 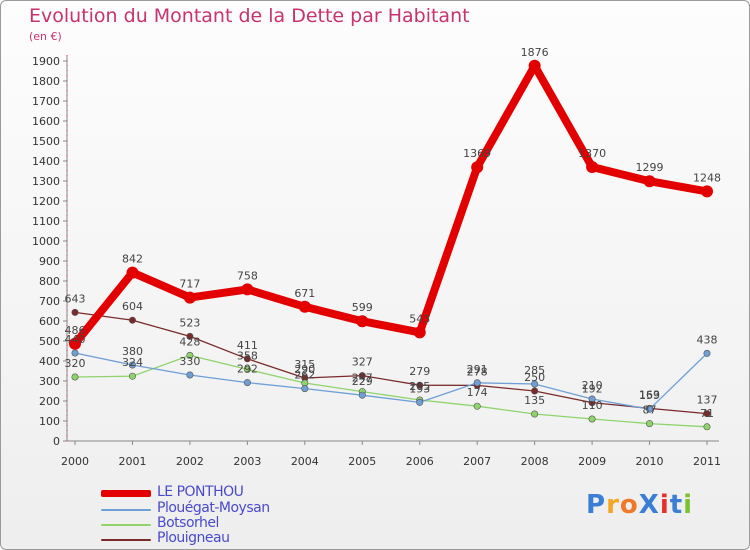 I want to click on y-tick-label: 300, so click(x=49, y=381).